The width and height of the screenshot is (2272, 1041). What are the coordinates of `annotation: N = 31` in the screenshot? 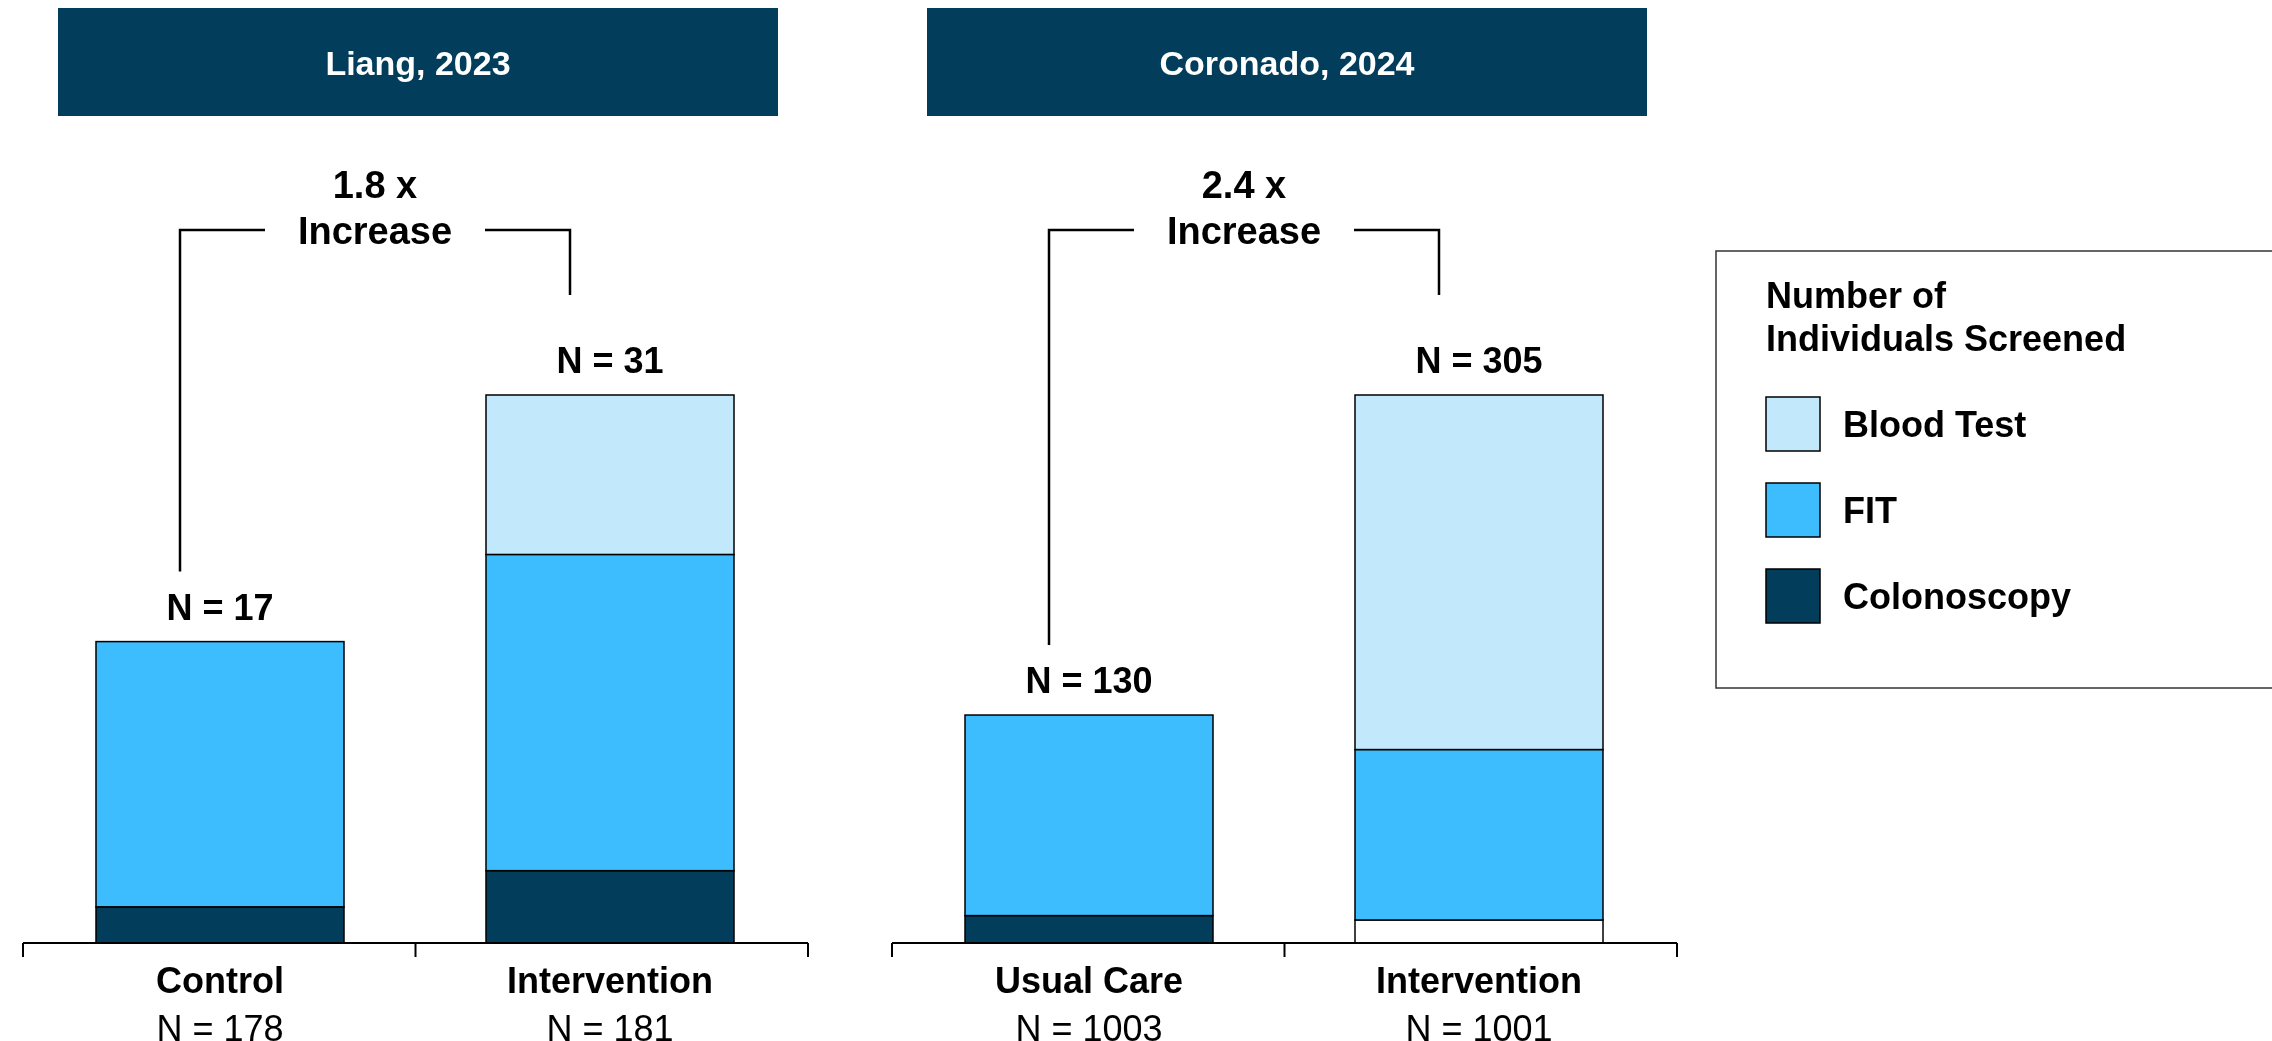 It's located at (610, 360).